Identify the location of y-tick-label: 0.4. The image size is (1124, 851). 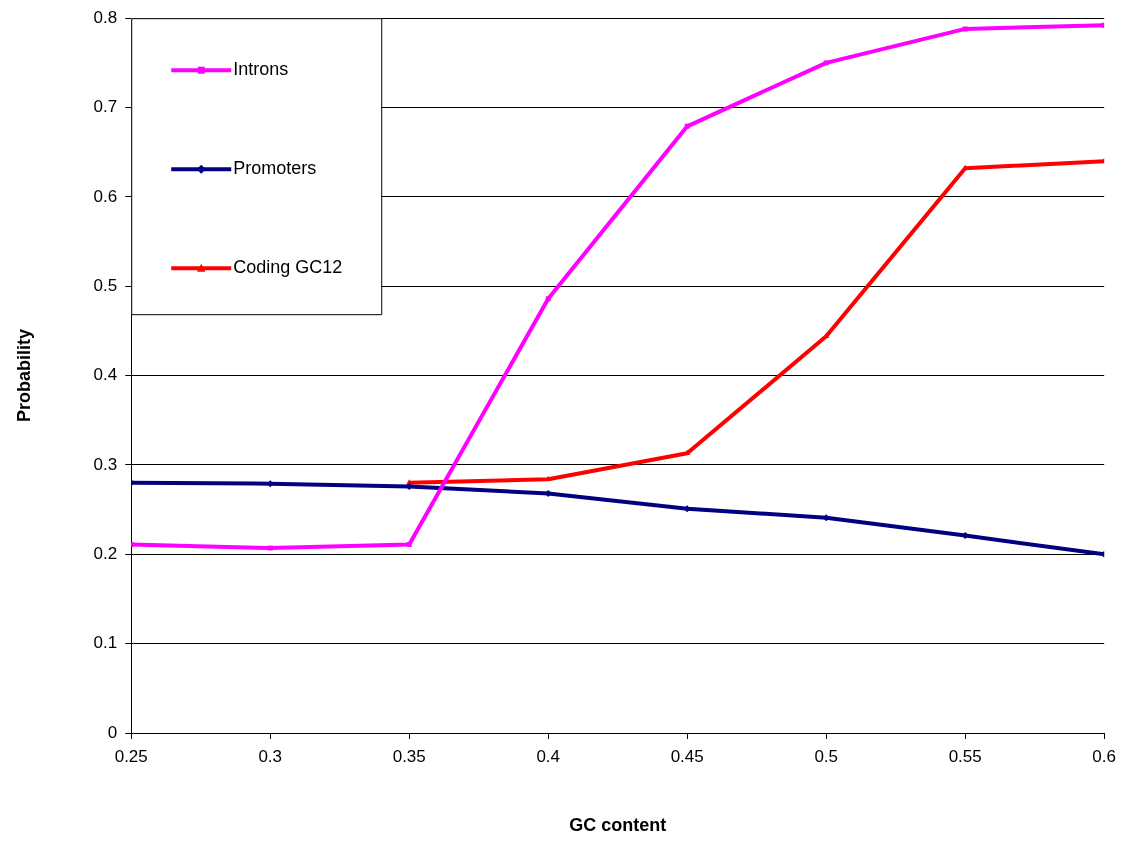
(105, 375).